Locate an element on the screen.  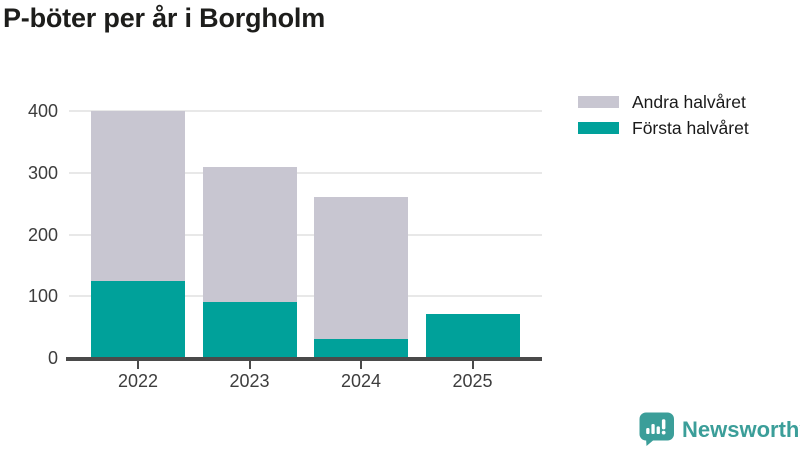
bar-segment-2024-first-half is located at coordinates (361, 348).